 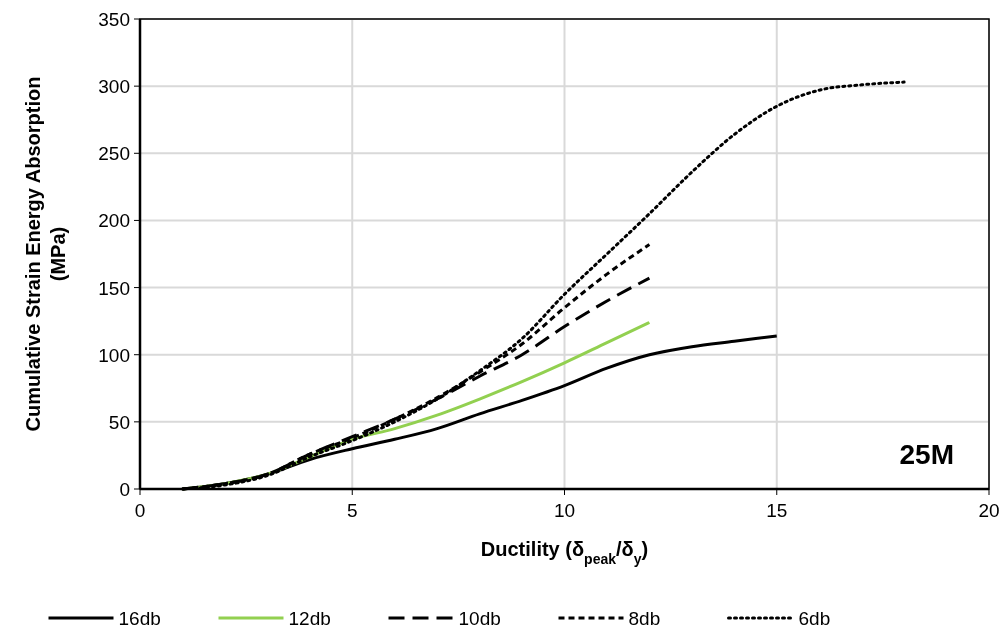 What do you see at coordinates (45, 254) in the screenshot?
I see `y-axis-title: Cumulative Strain Energy Absorption (MPa)` at bounding box center [45, 254].